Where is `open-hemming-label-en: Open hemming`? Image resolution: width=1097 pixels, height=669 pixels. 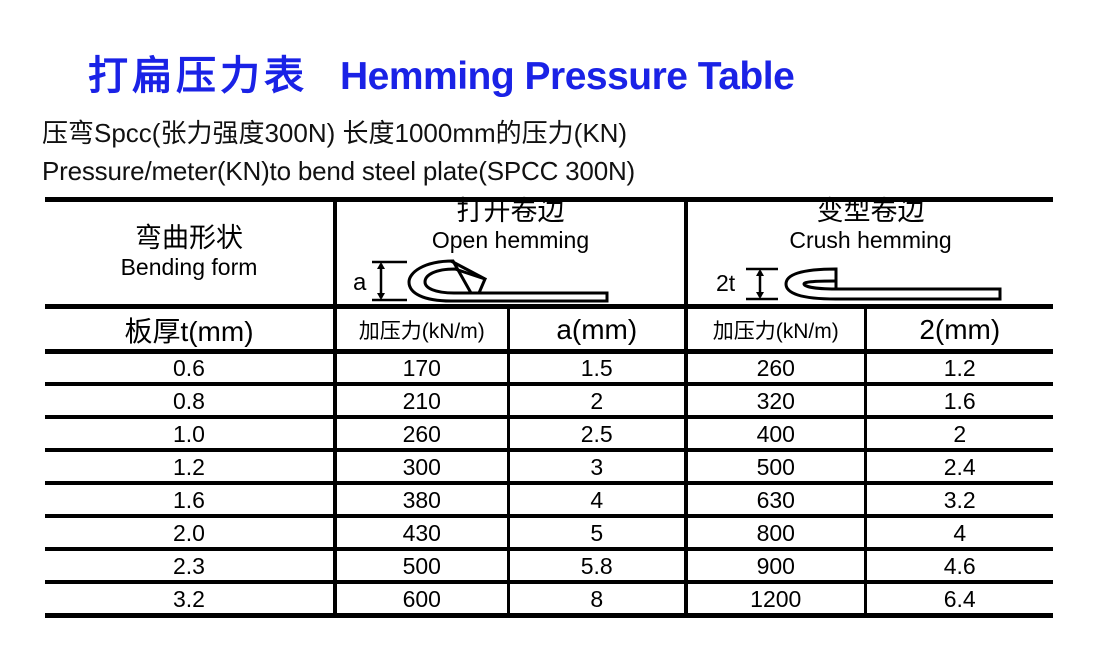
open-hemming-label-en: Open hemming is located at coordinates (510, 239).